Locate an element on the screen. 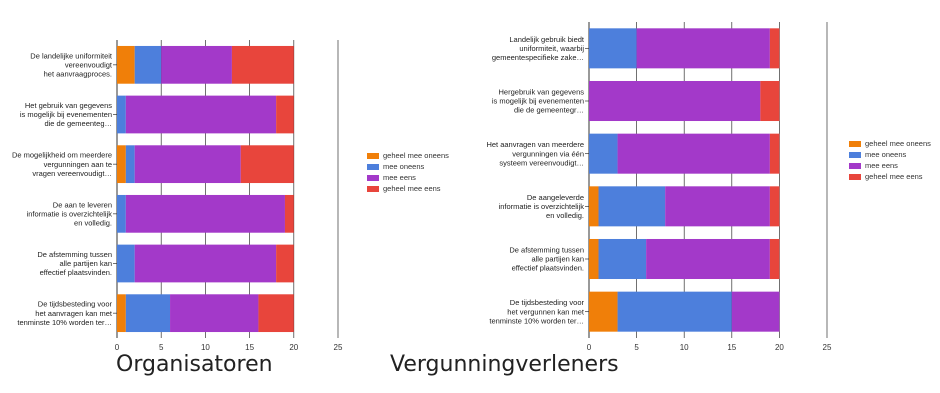 Image resolution: width=940 pixels, height=393 pixels. category-label: het aanvragen kan met is located at coordinates (74, 313).